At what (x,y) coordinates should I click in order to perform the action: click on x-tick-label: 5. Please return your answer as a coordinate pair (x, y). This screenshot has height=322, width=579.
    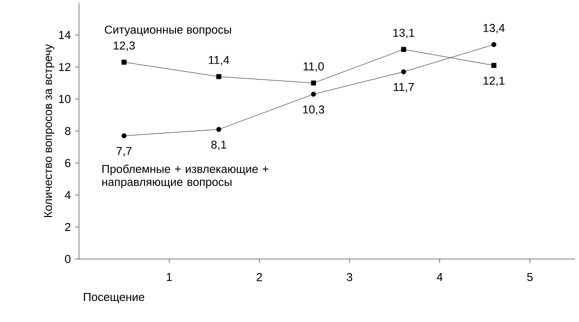
    Looking at the image, I should click on (530, 277).